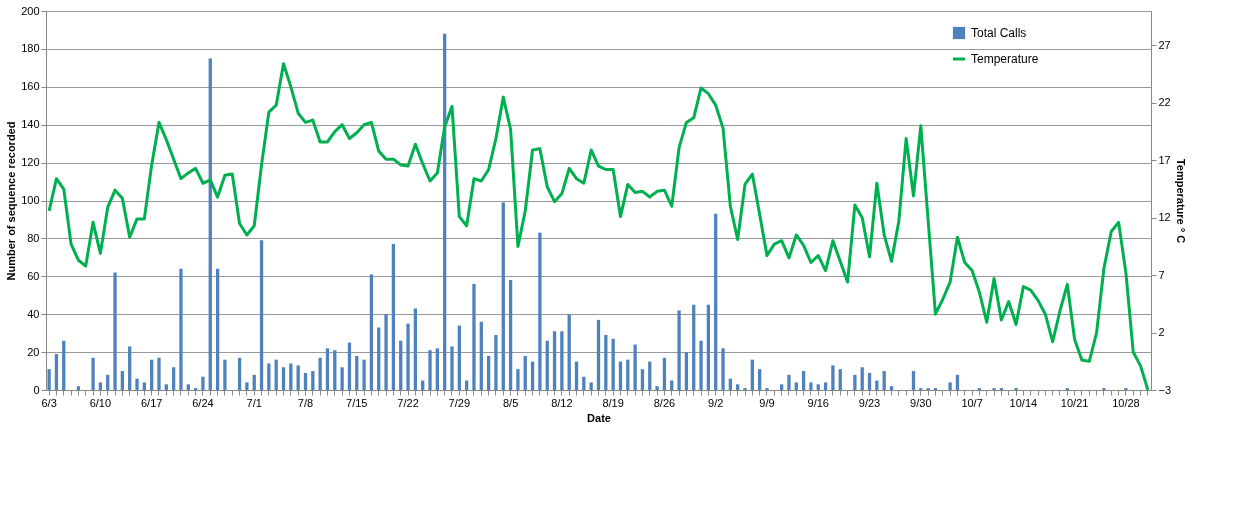  Describe the element at coordinates (664, 402) in the screenshot. I see `x-tick-label: 8/26` at that location.